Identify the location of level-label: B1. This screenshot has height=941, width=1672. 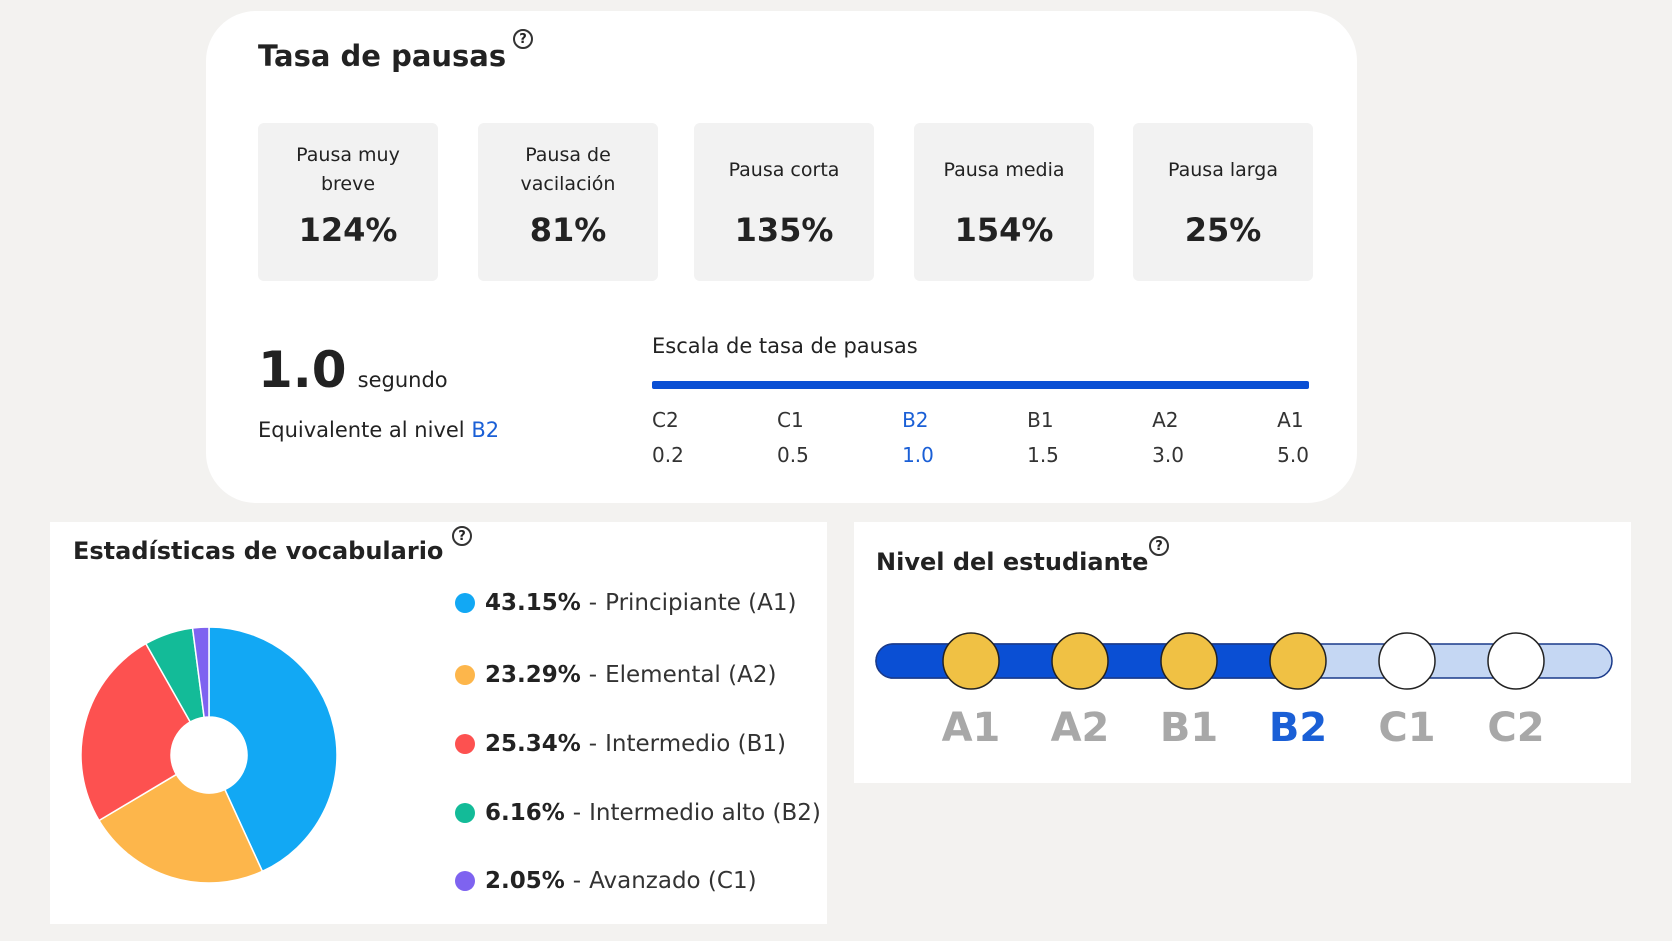
(1189, 728).